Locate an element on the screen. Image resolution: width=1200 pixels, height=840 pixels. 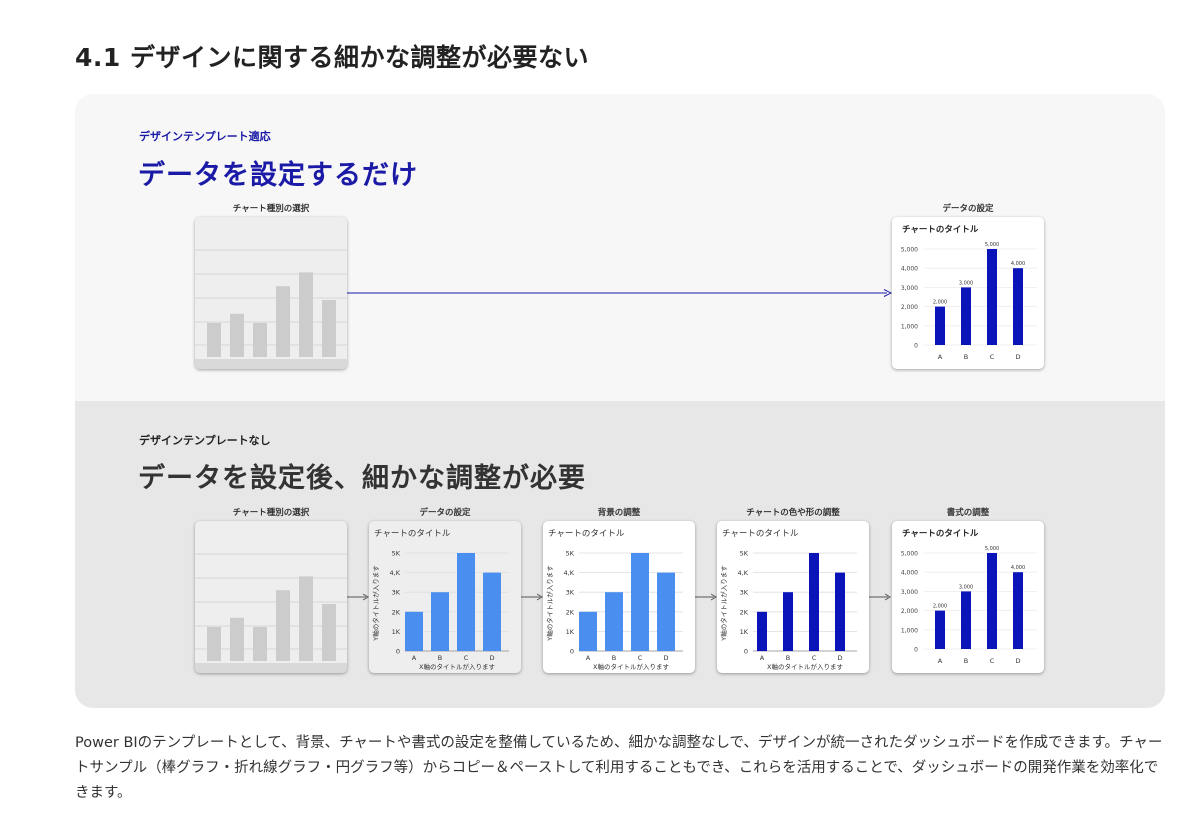
y-tick-label: 2K is located at coordinates (744, 612).